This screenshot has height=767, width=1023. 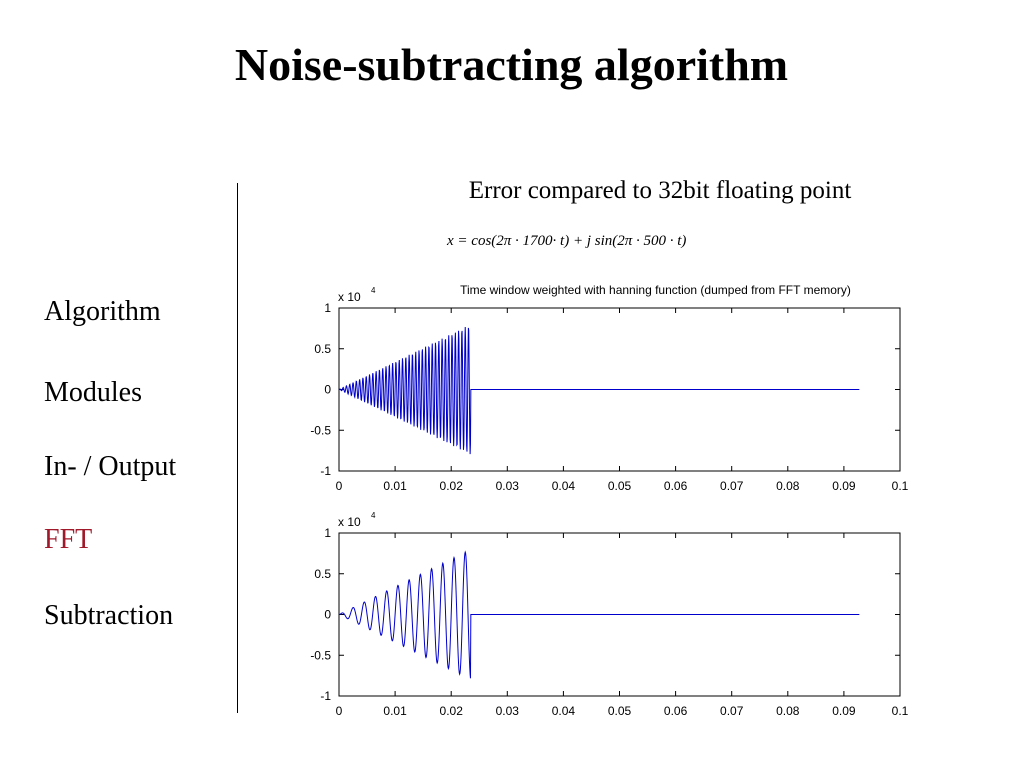 I want to click on vertical-divider, so click(x=237, y=448).